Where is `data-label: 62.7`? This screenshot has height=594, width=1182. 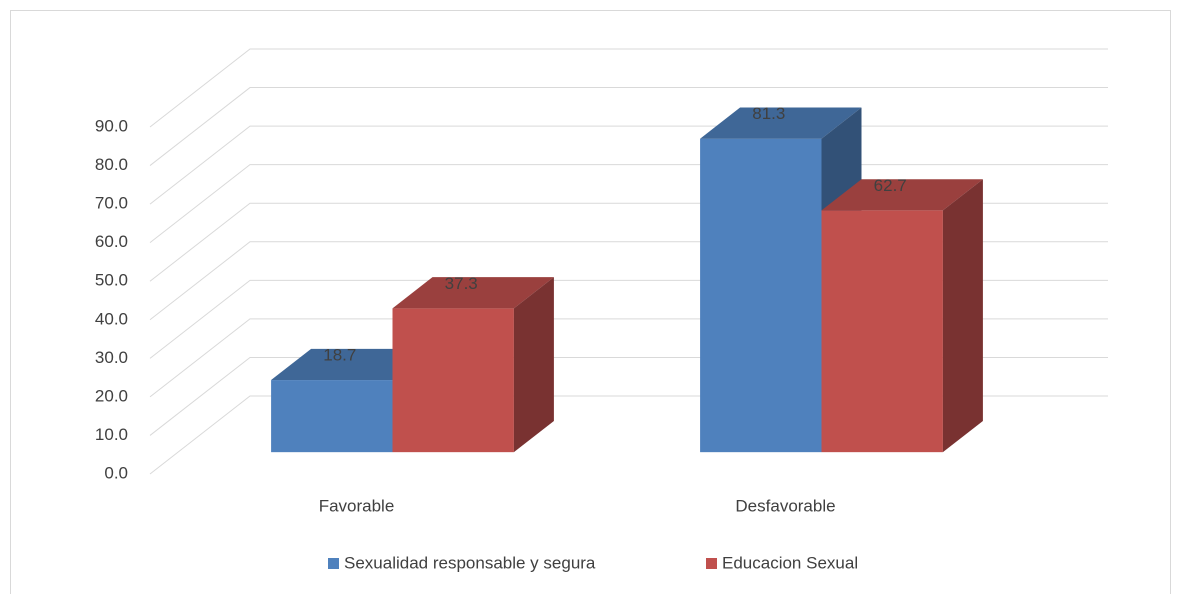
data-label: 62.7 is located at coordinates (890, 185).